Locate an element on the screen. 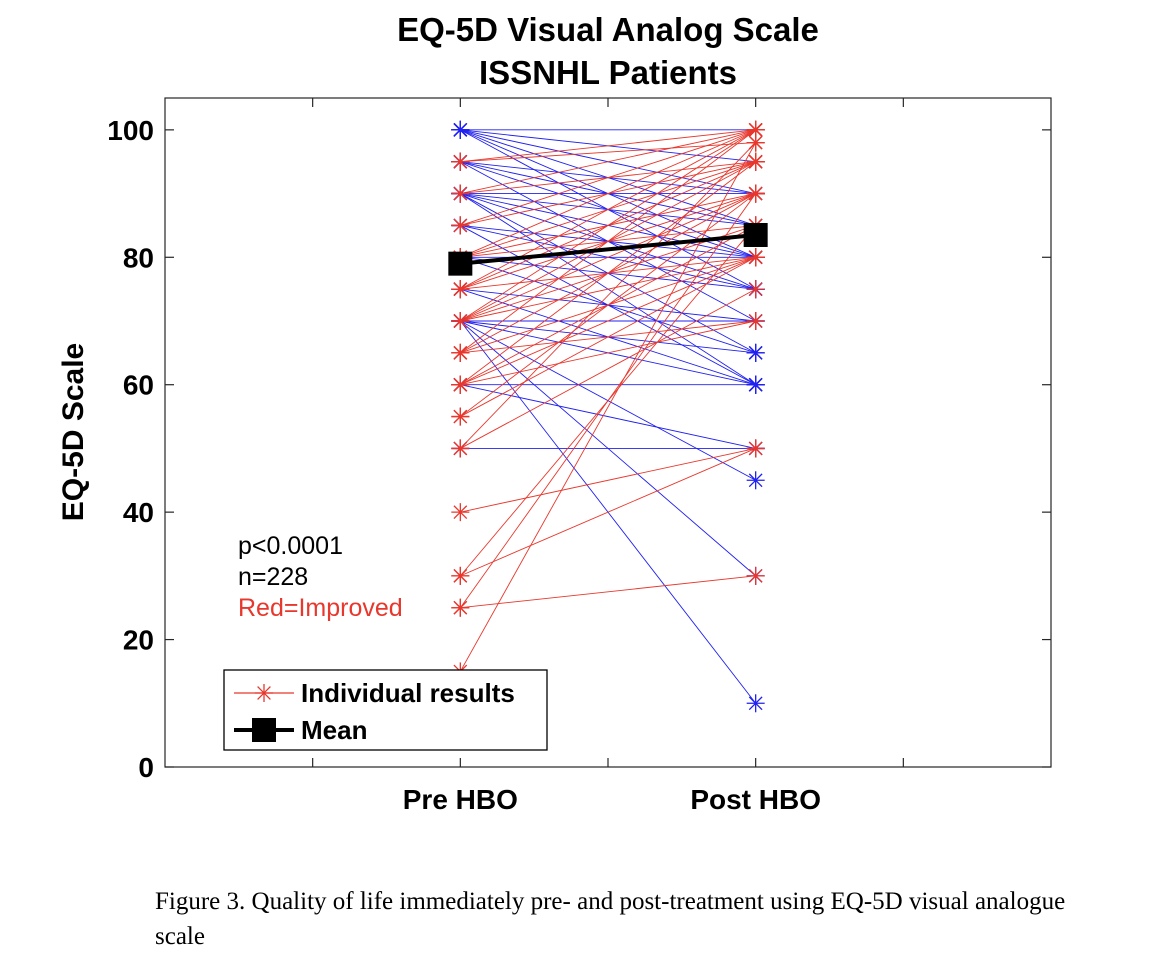 The height and width of the screenshot is (972, 1174). mean-line is located at coordinates (608, 249).